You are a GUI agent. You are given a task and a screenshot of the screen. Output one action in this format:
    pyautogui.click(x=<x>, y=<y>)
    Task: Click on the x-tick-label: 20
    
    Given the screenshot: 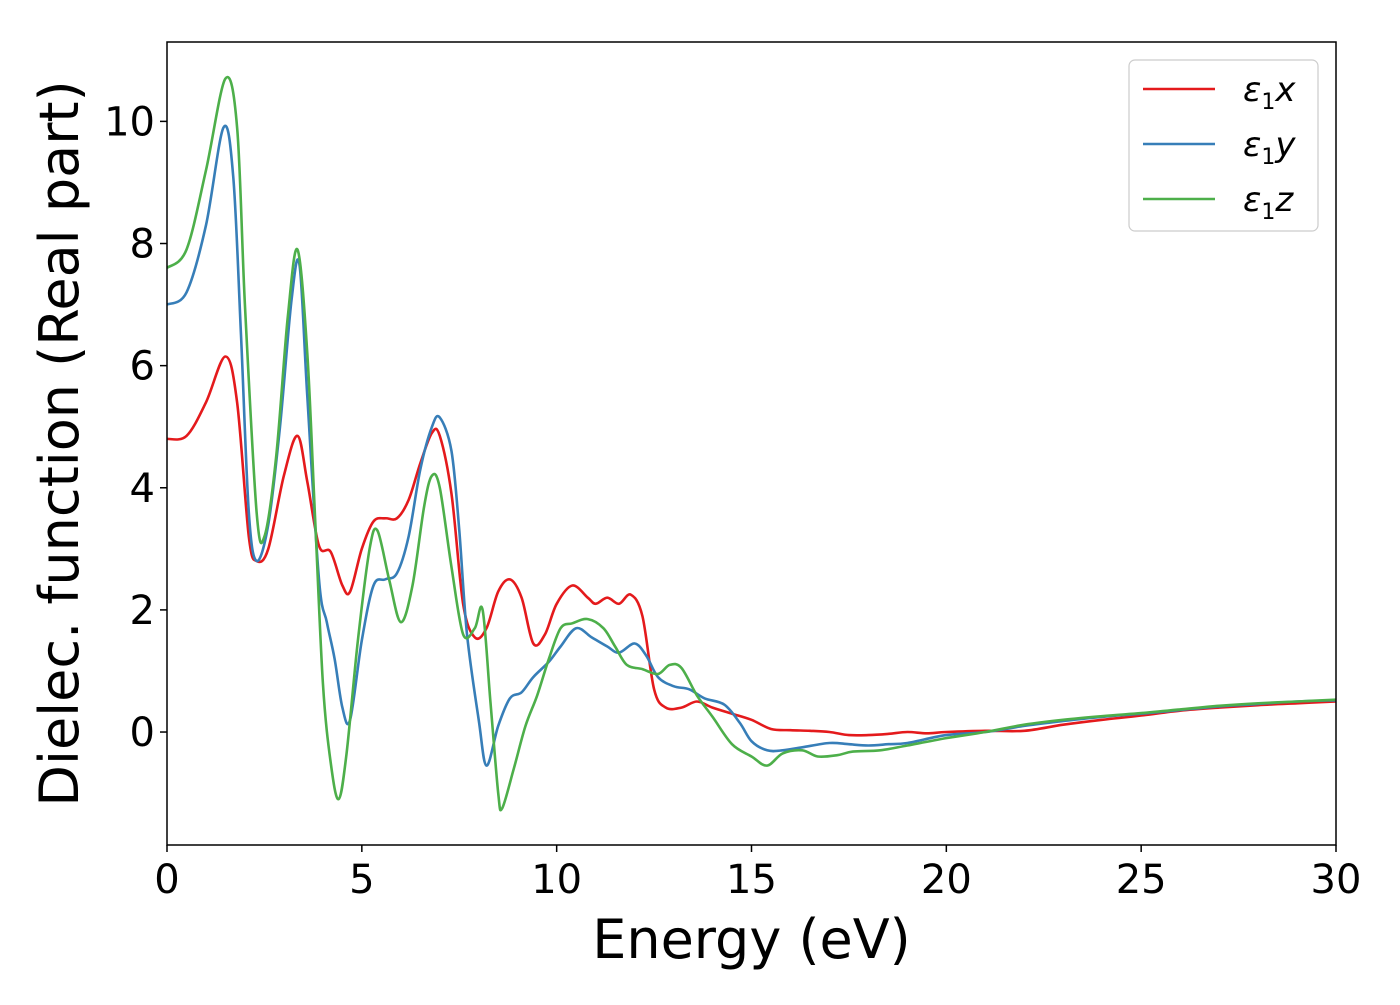 What is the action you would take?
    pyautogui.click(x=946, y=880)
    